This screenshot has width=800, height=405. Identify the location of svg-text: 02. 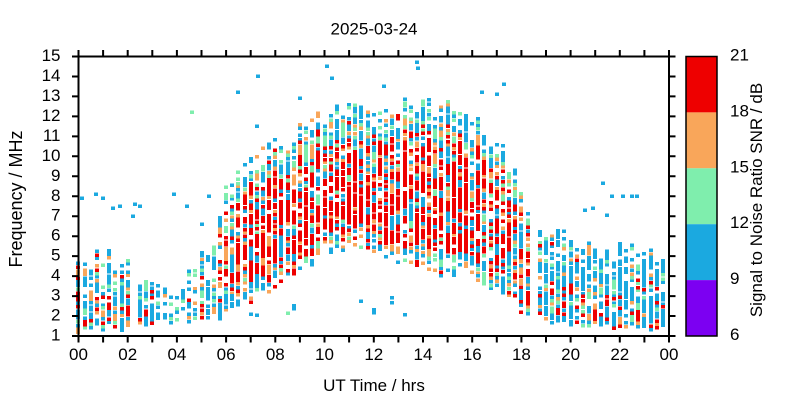
(127, 354).